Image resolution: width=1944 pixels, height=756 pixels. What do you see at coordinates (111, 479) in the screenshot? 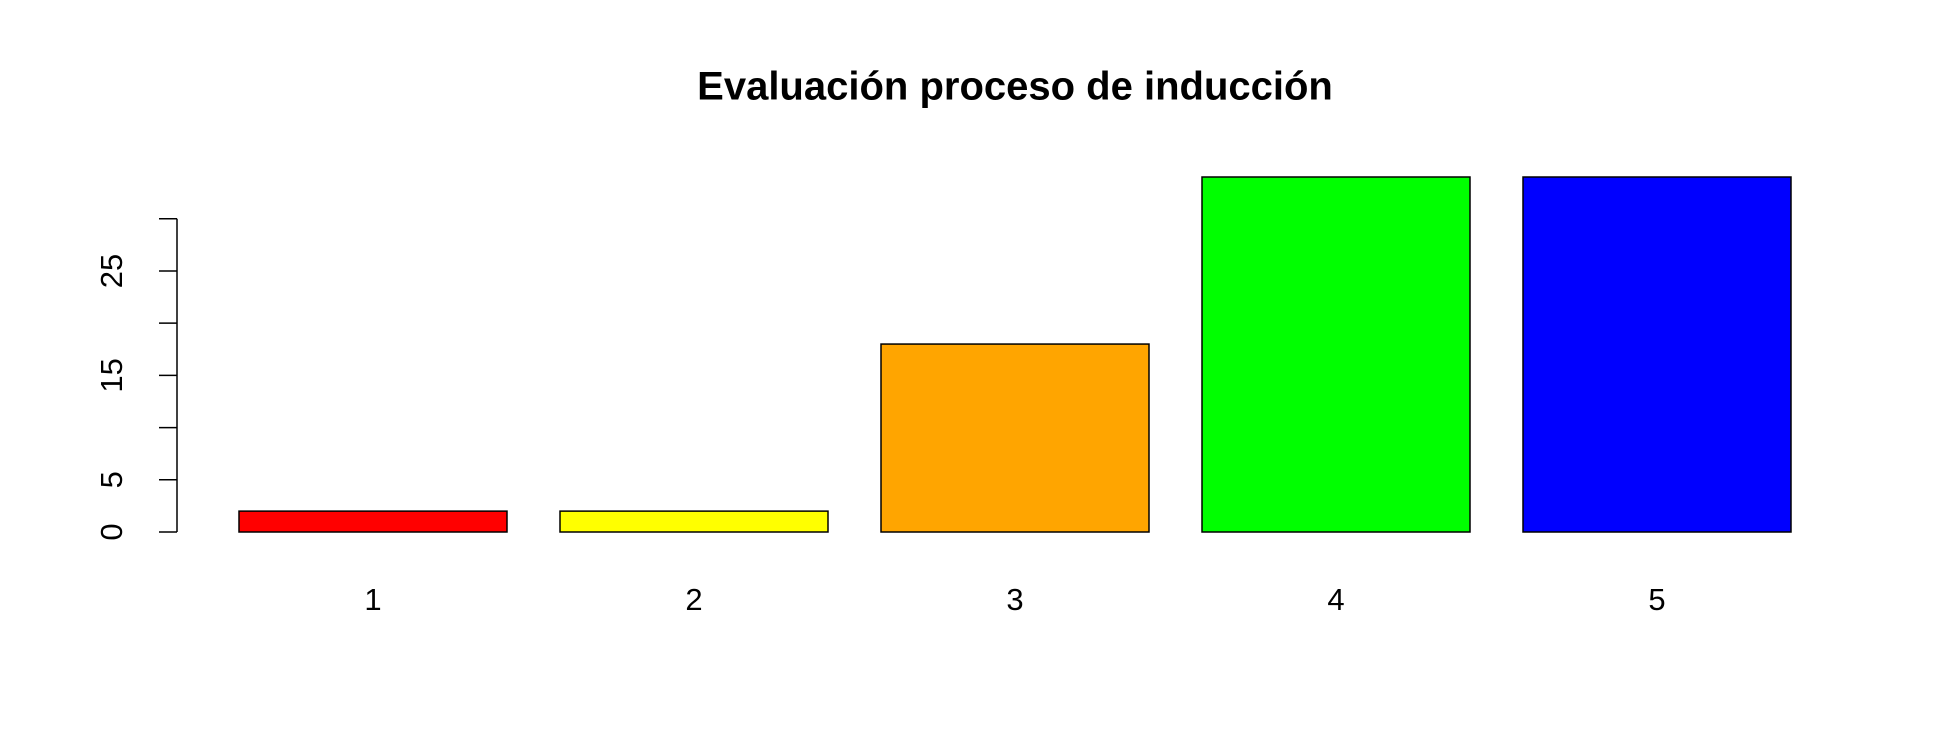
I see `y-tick-label: 5` at bounding box center [111, 479].